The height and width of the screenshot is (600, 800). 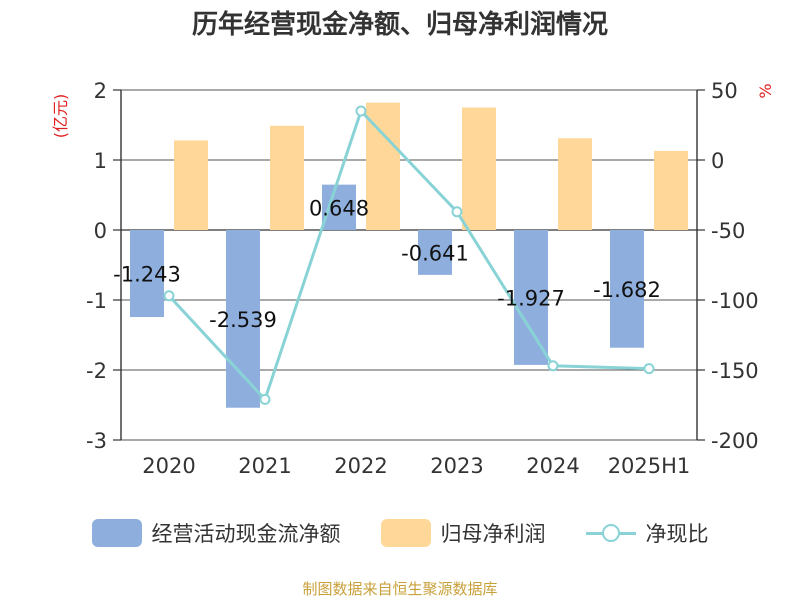 I want to click on chart-title: 历年经营现金净额、归母净利润情况, so click(x=400, y=24).